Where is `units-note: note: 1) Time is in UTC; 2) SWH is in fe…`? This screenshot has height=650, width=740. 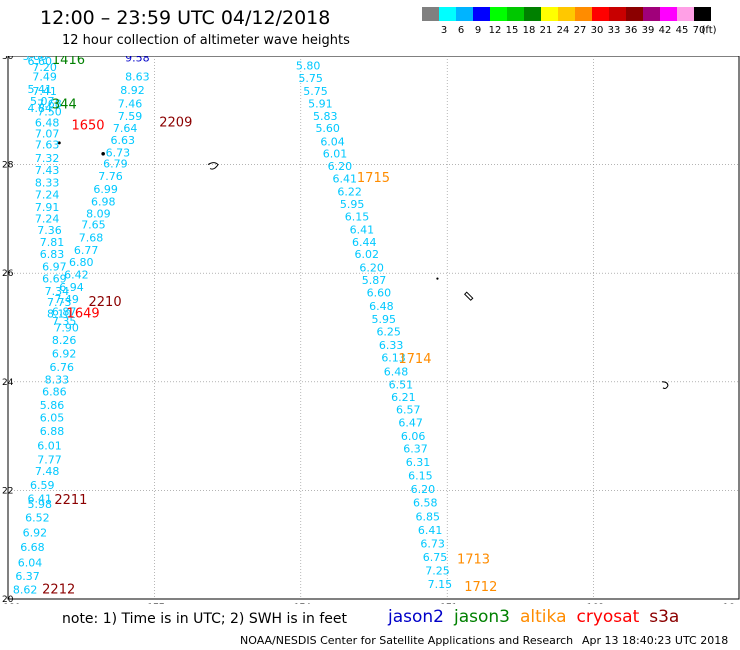
units-note: note: 1) Time is in UTC; 2) SWH is in fe… is located at coordinates (205, 619).